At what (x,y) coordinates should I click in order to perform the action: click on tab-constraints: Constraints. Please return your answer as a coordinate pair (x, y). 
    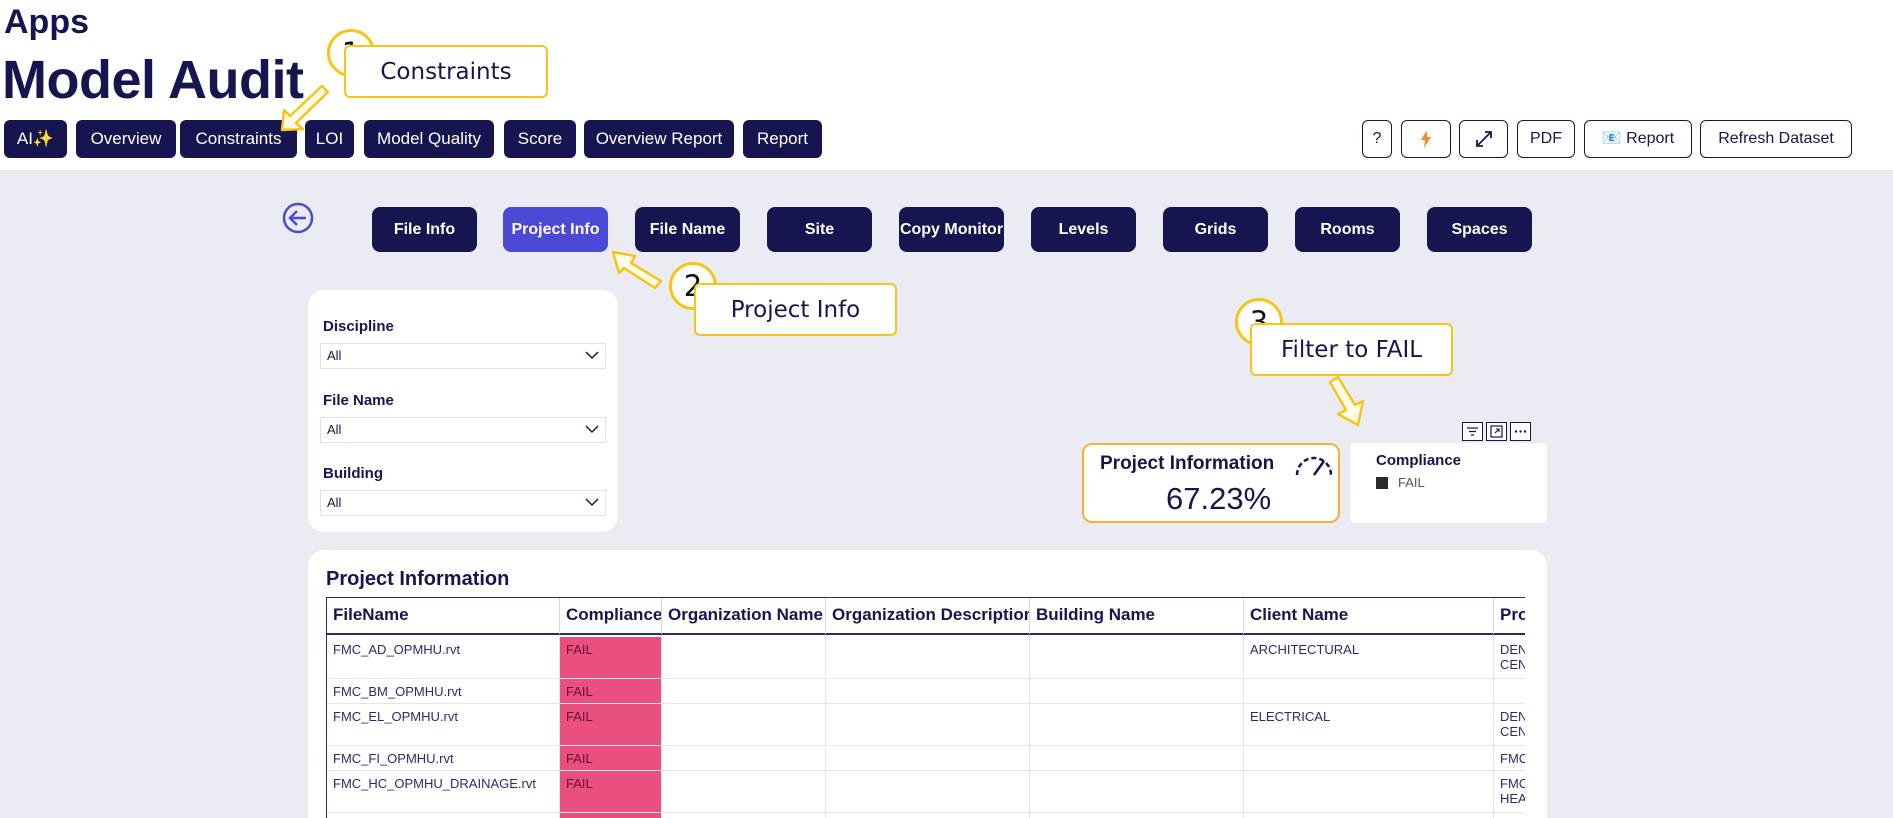
    Looking at the image, I should click on (238, 139).